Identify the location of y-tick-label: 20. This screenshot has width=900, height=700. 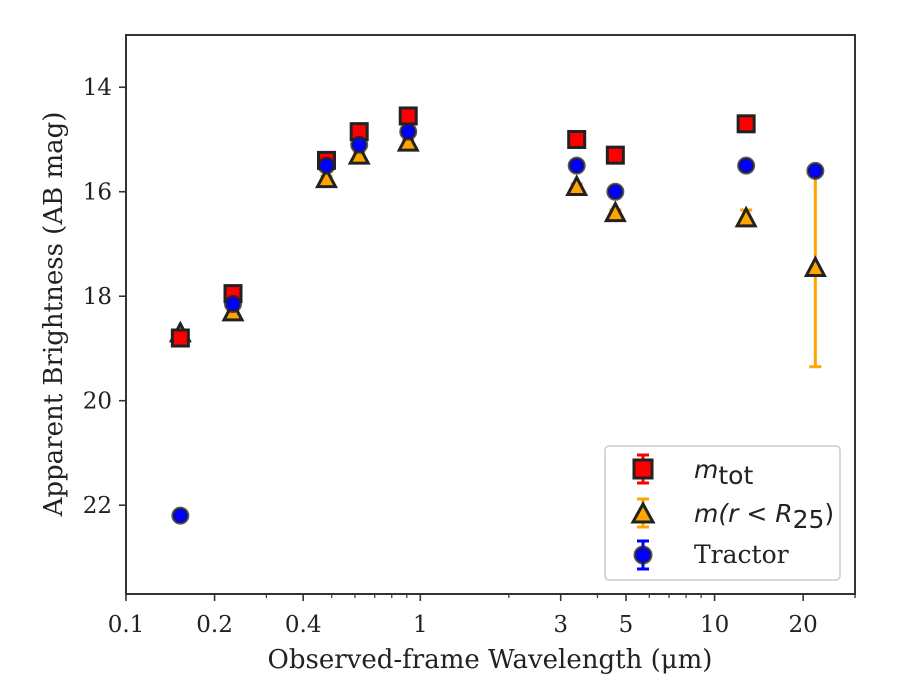
(97, 402).